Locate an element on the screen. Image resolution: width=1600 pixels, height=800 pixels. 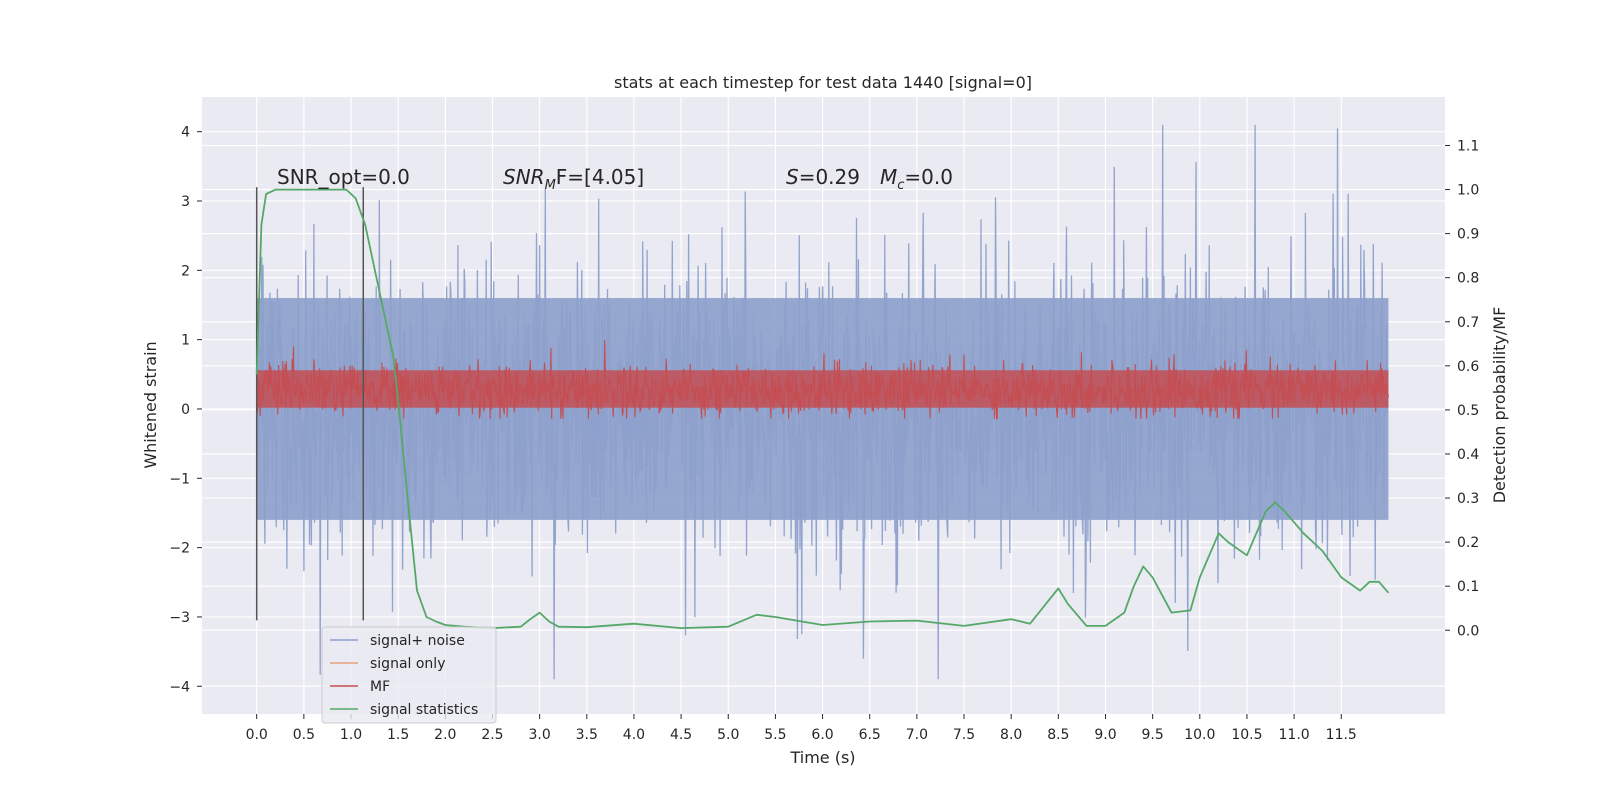
x-tick-label: 3.0 is located at coordinates (539, 735).